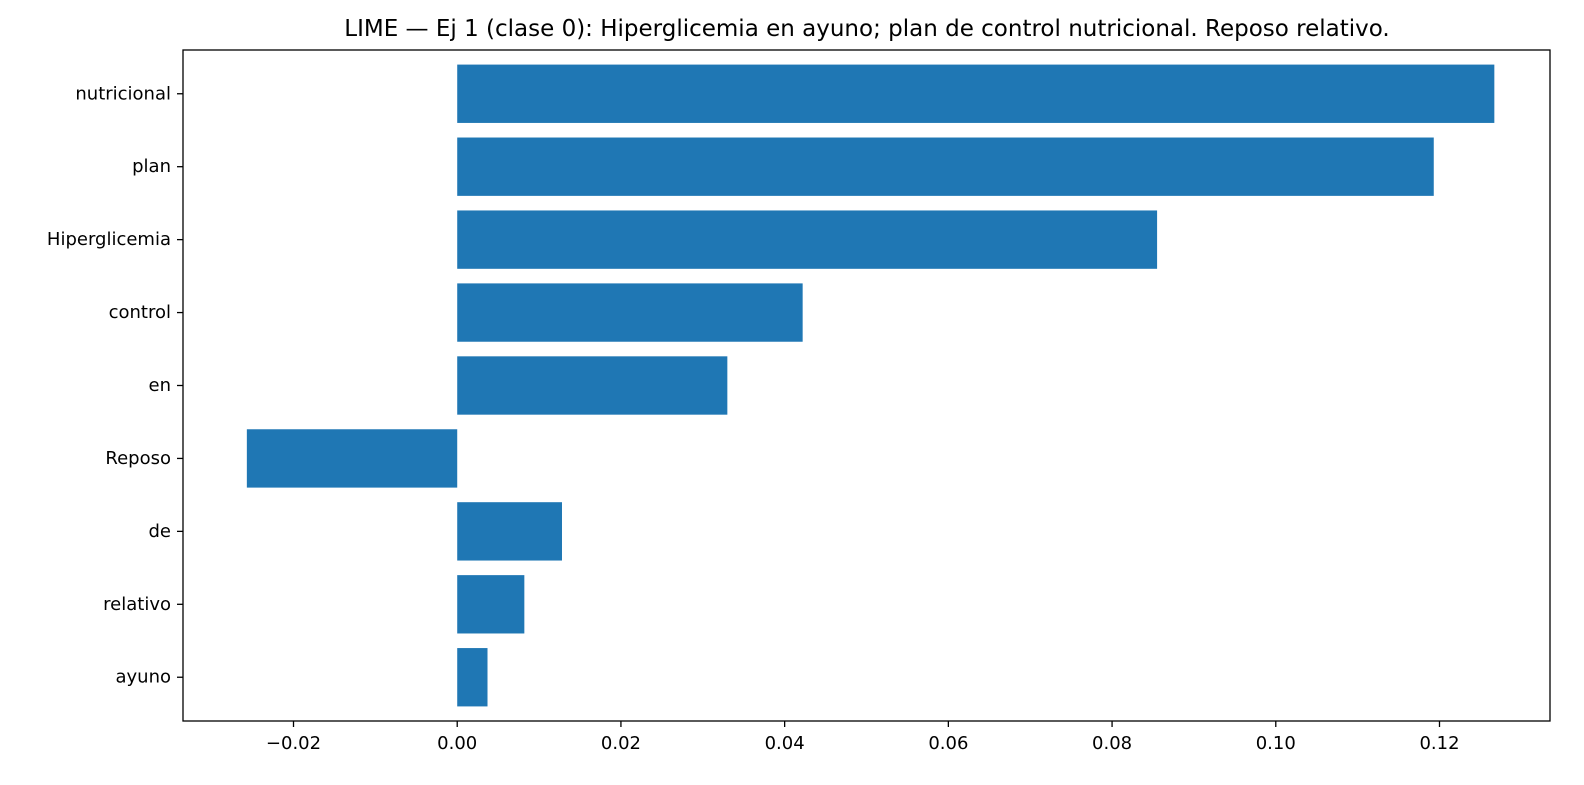  I want to click on y-tick-label-hiperglicemia: Hiperglicemia, so click(109, 239).